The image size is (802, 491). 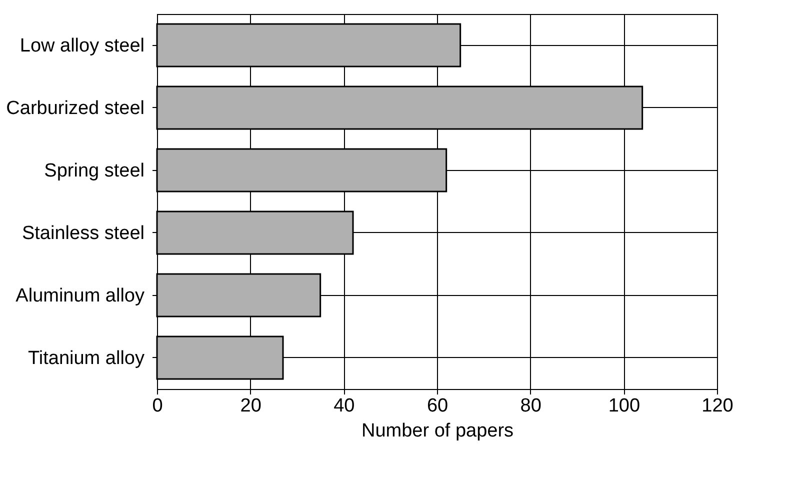 I want to click on y-tick-label: Low alloy steel, so click(x=82, y=45).